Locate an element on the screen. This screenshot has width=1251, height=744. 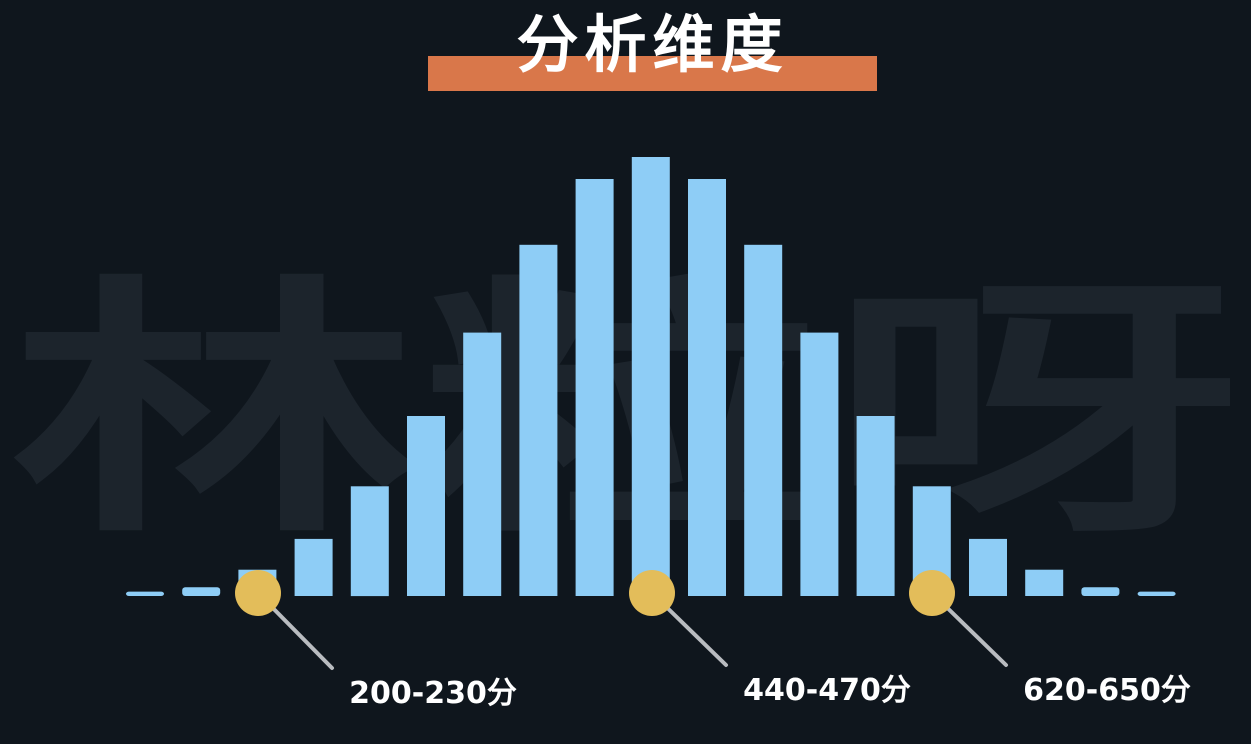
annotation-1: 200-230分 is located at coordinates (376, 640).